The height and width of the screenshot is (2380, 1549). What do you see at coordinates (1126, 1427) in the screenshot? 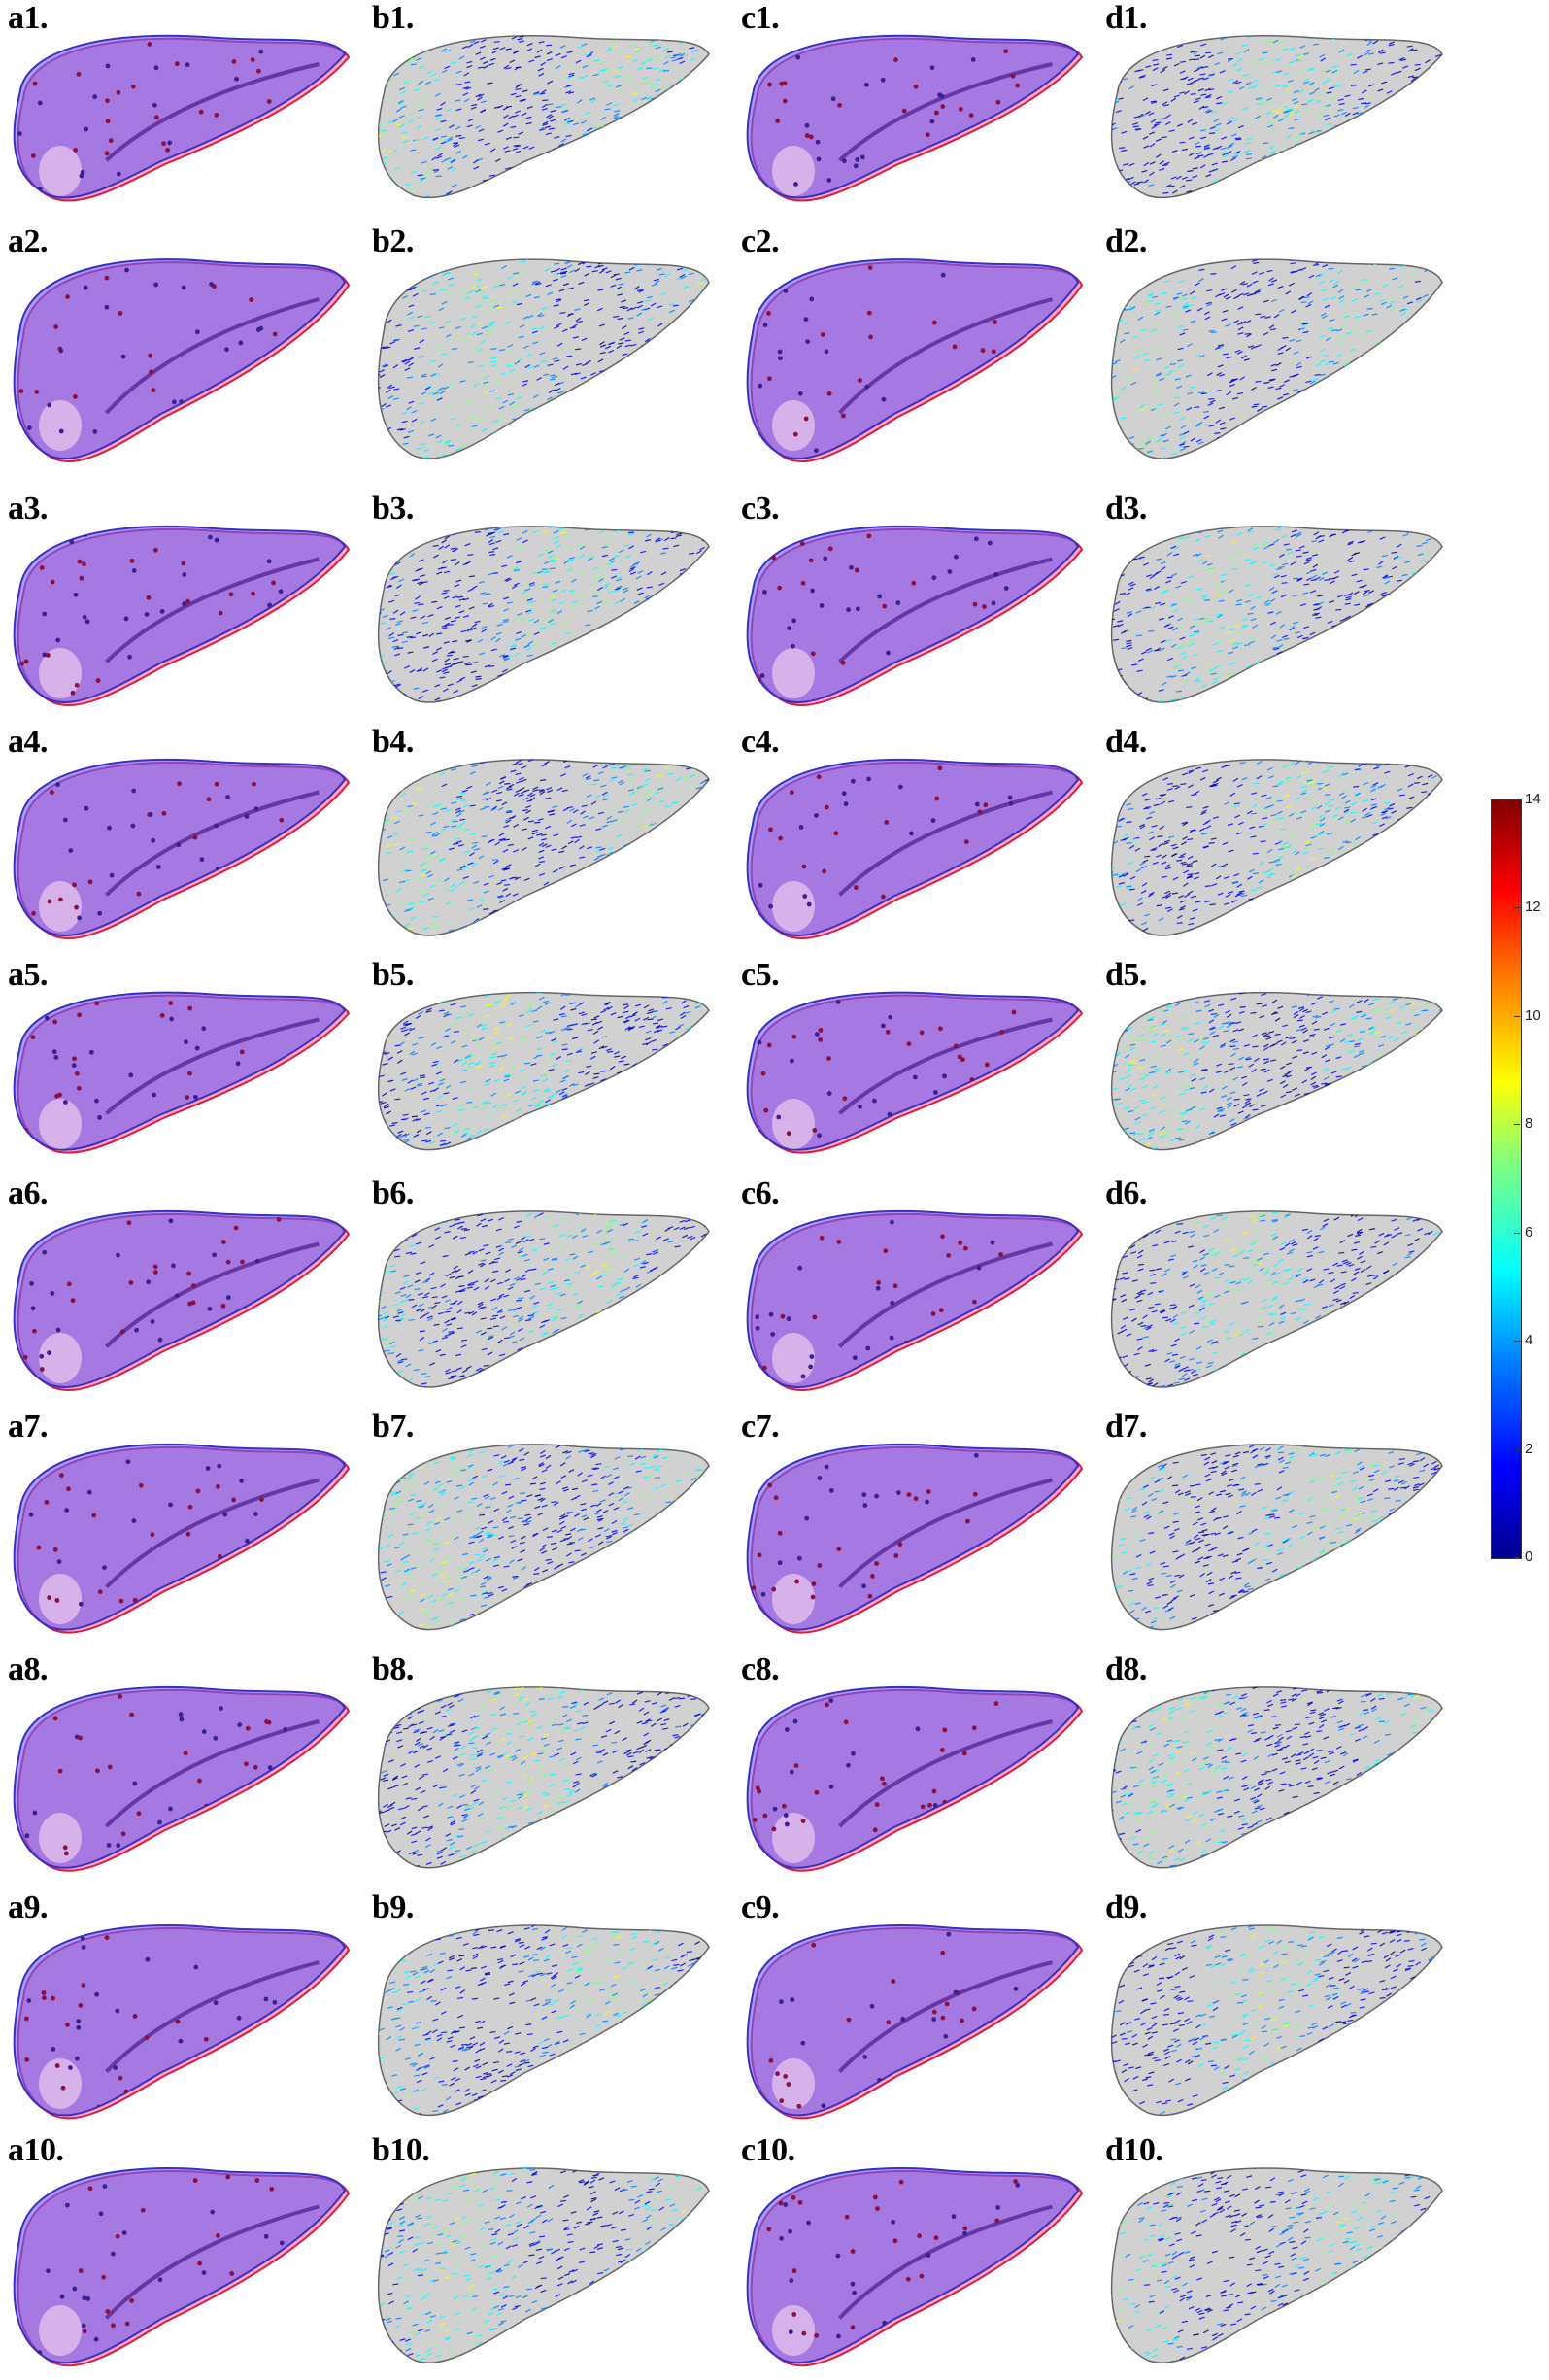
I see `panel-label: d7.` at bounding box center [1126, 1427].